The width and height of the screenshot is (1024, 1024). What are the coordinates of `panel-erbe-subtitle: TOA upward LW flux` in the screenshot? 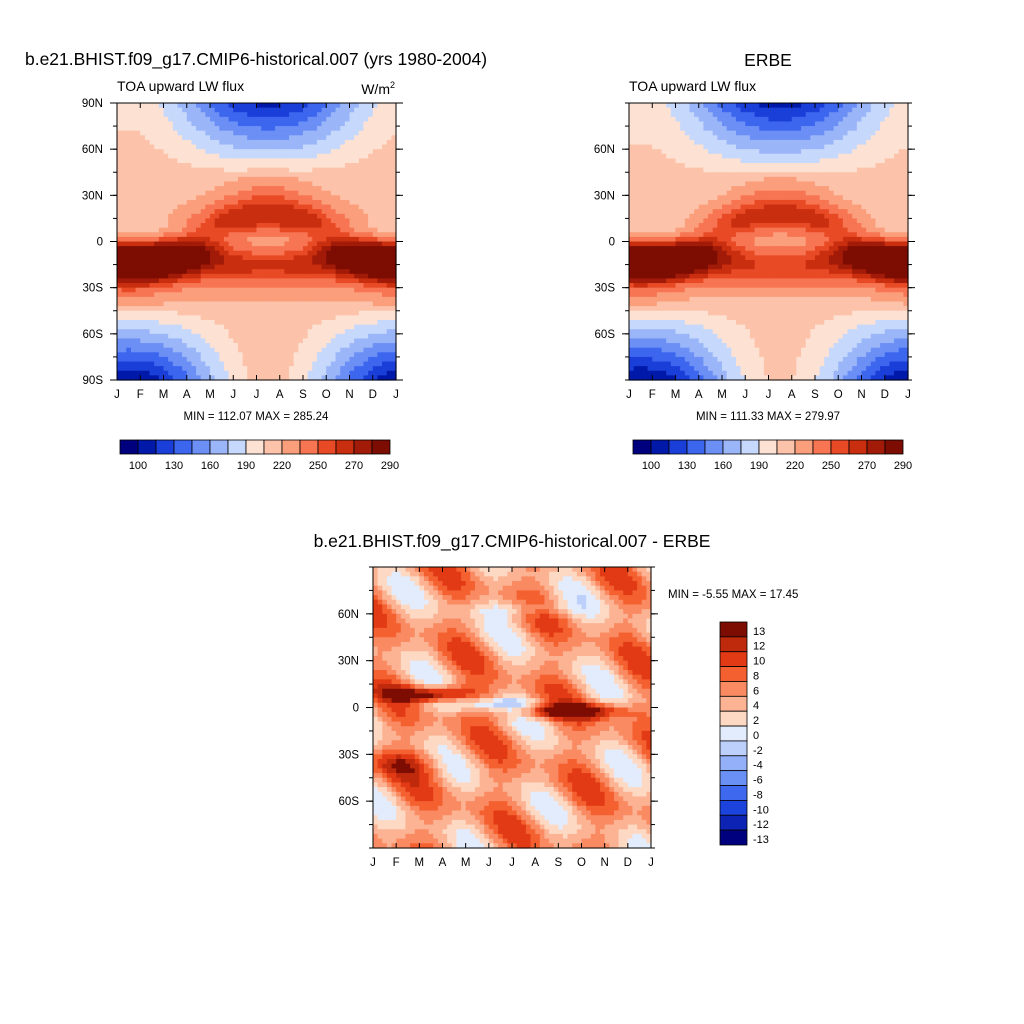 It's located at (692, 86).